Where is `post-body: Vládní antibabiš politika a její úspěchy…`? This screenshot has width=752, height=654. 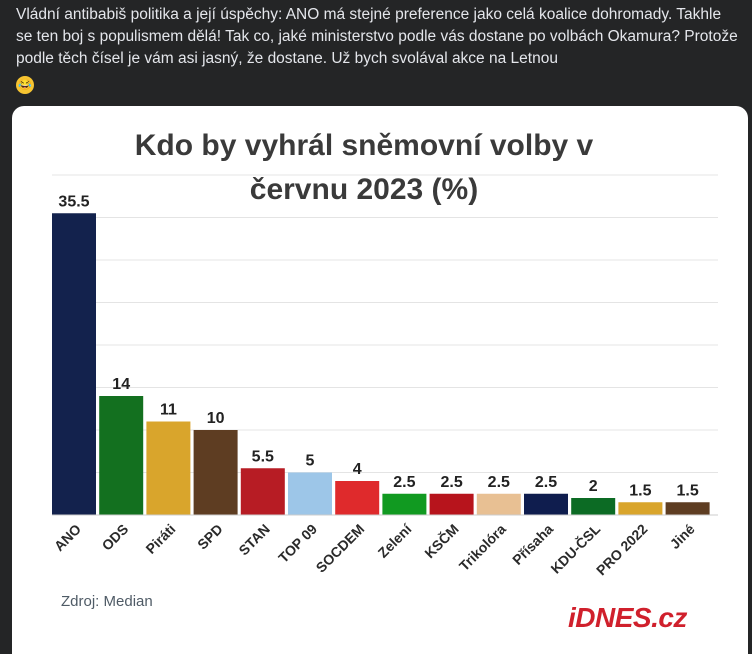
post-body: Vládní antibabiš politika a její úspěchy… is located at coordinates (377, 36).